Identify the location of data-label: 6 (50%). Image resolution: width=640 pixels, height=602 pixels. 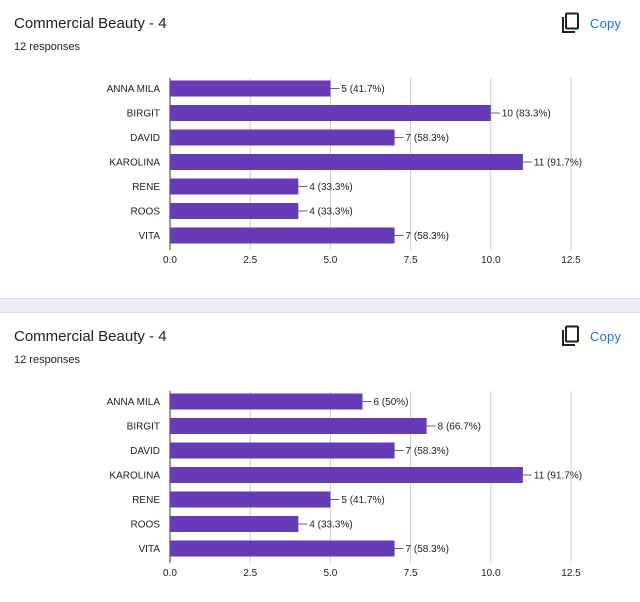
(390, 402).